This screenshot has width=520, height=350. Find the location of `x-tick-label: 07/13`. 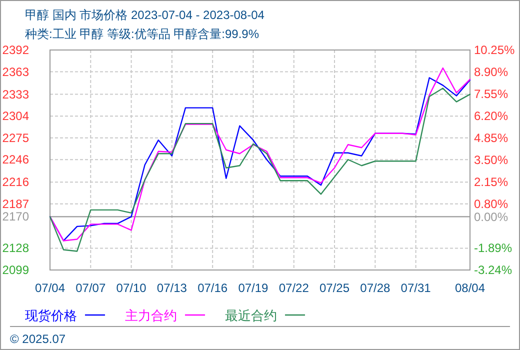

x-tick-label: 07/13 is located at coordinates (172, 288).